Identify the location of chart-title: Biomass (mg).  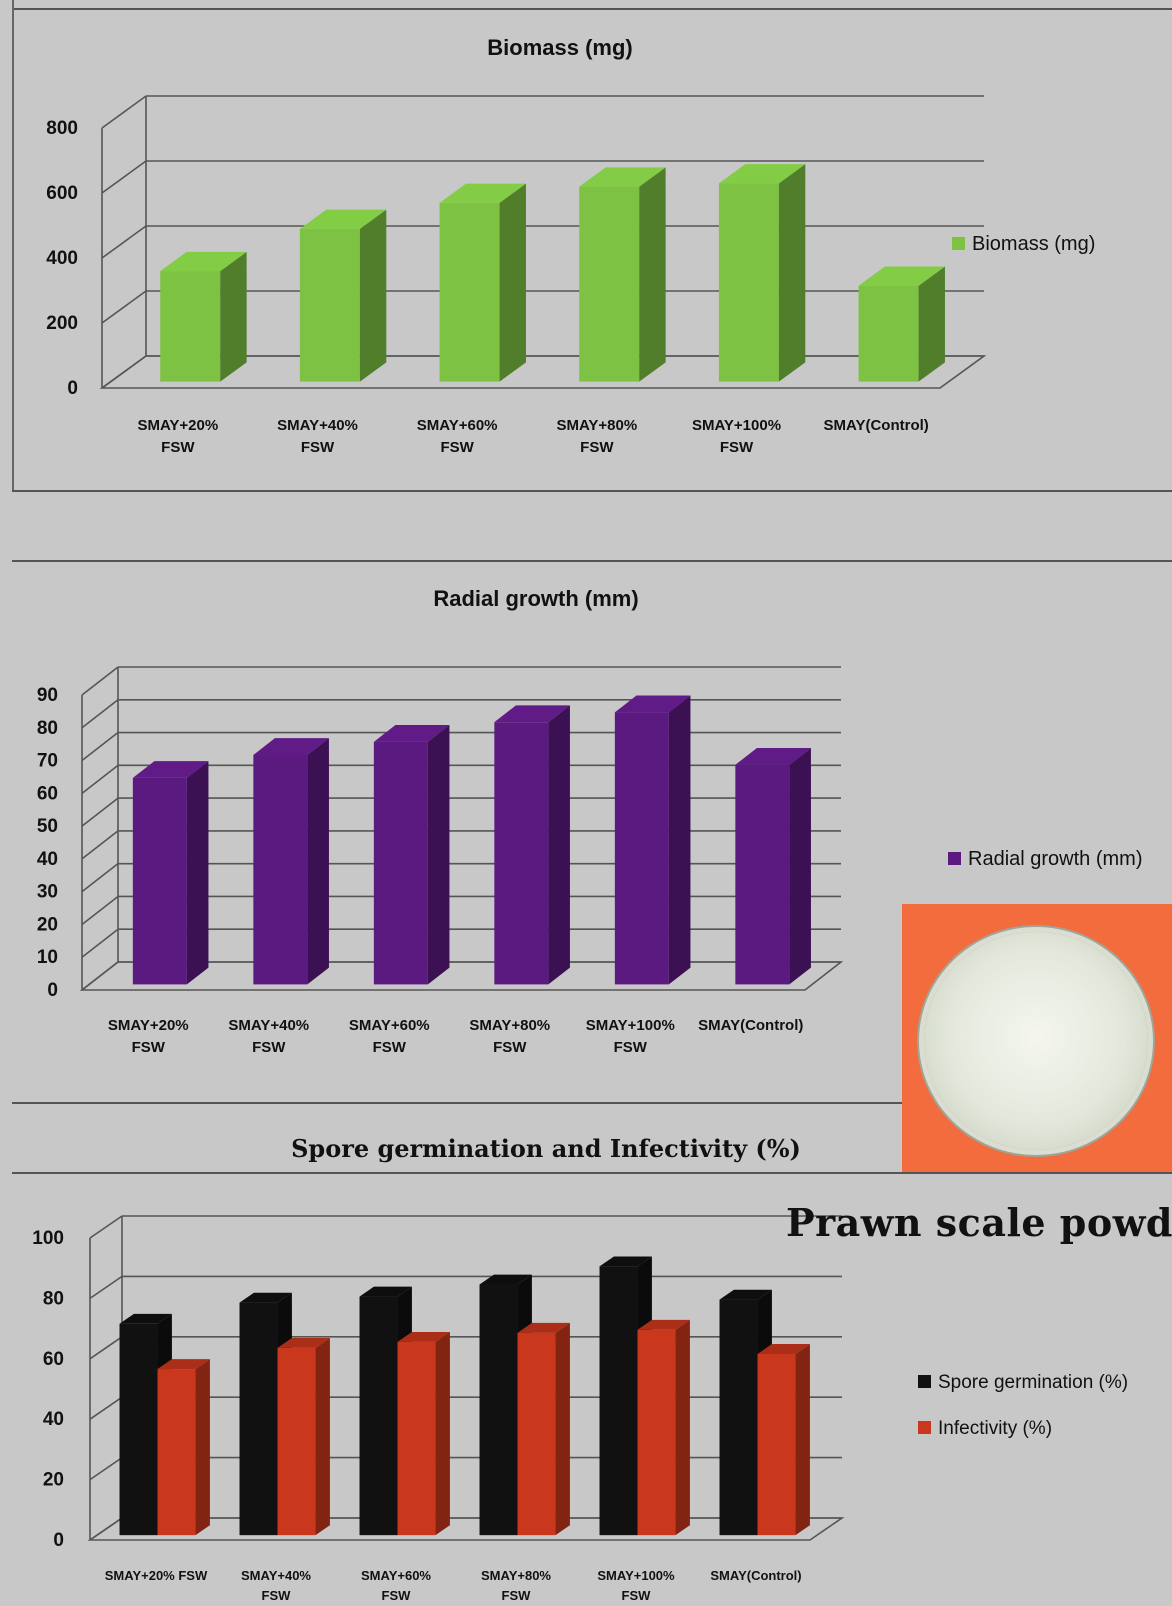
(559, 47).